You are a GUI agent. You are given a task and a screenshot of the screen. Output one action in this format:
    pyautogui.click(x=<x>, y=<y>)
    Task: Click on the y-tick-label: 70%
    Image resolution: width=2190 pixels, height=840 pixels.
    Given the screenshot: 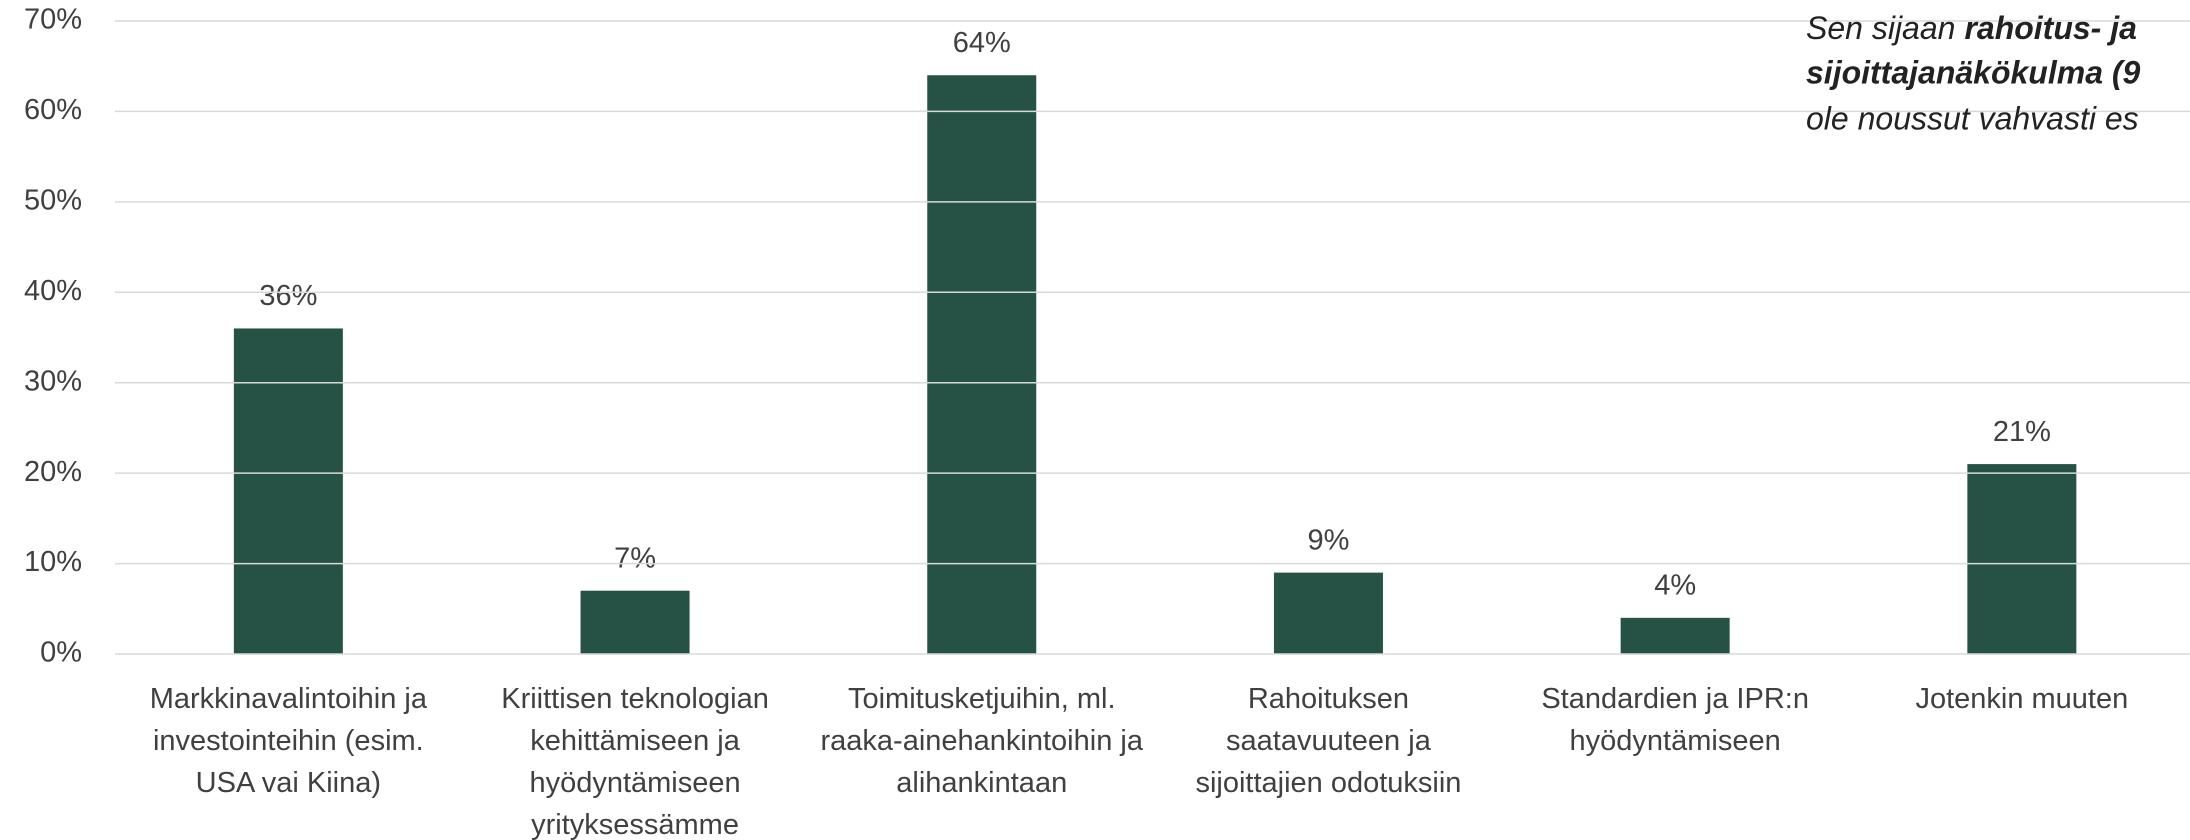 What is the action you would take?
    pyautogui.click(x=53, y=20)
    